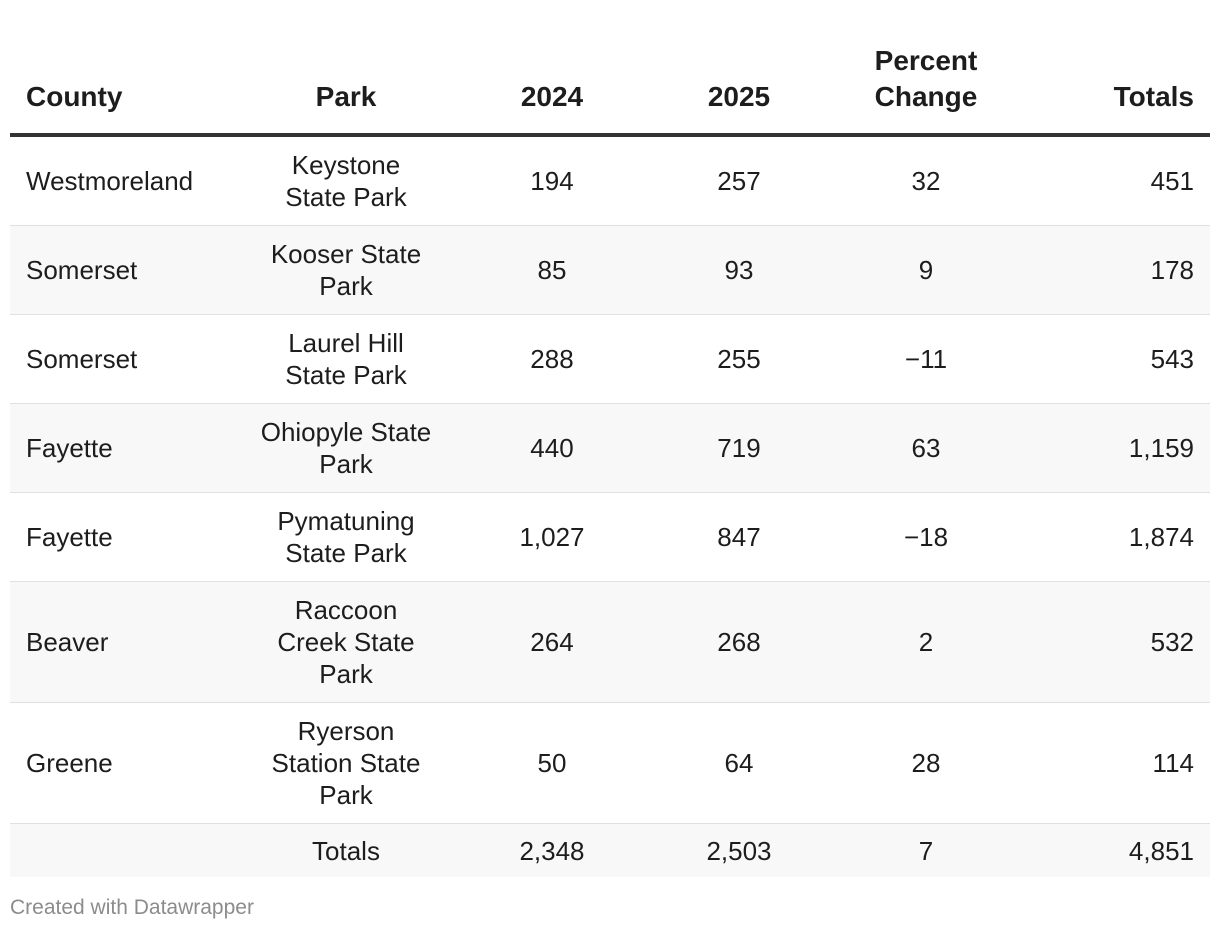  What do you see at coordinates (739, 642) in the screenshot?
I see `cell-2025: 268` at bounding box center [739, 642].